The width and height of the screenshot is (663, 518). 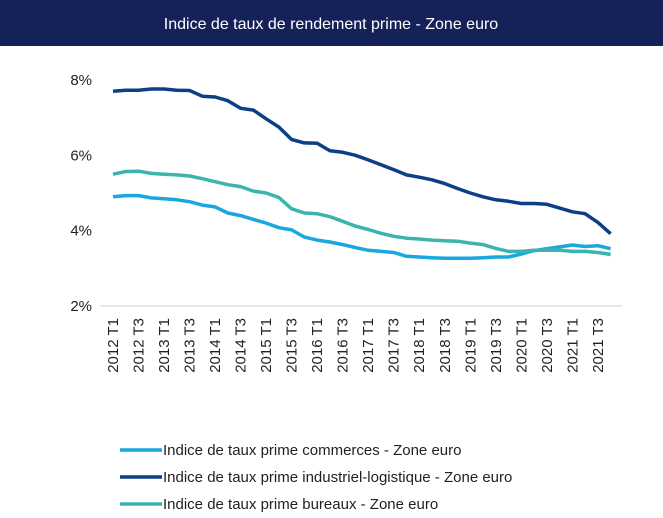 What do you see at coordinates (215, 345) in the screenshot?
I see `x-tick-label: 2014 T1` at bounding box center [215, 345].